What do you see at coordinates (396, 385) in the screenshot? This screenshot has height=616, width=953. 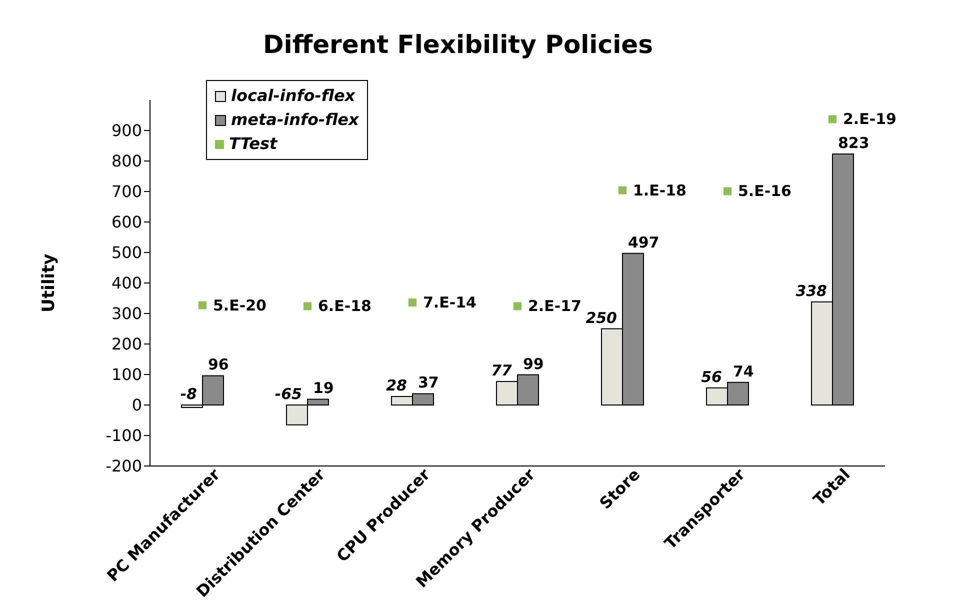 I see `data-label: 28` at bounding box center [396, 385].